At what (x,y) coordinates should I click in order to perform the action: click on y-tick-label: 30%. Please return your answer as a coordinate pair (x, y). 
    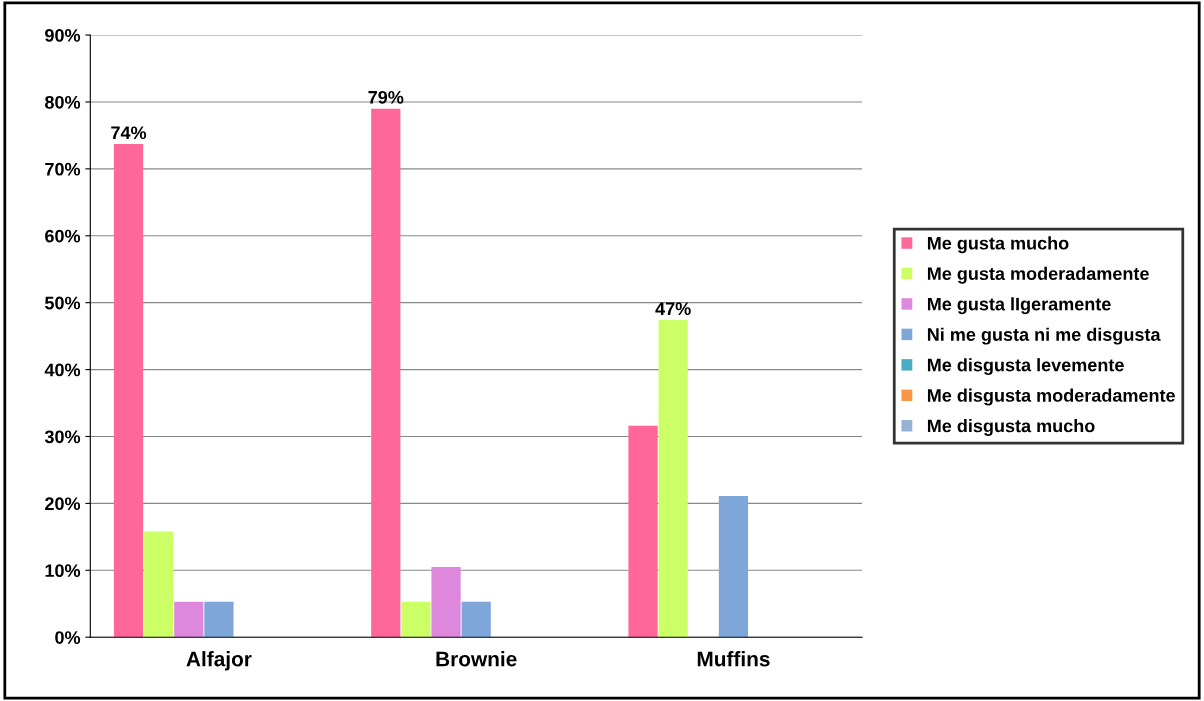
    Looking at the image, I should click on (62, 437).